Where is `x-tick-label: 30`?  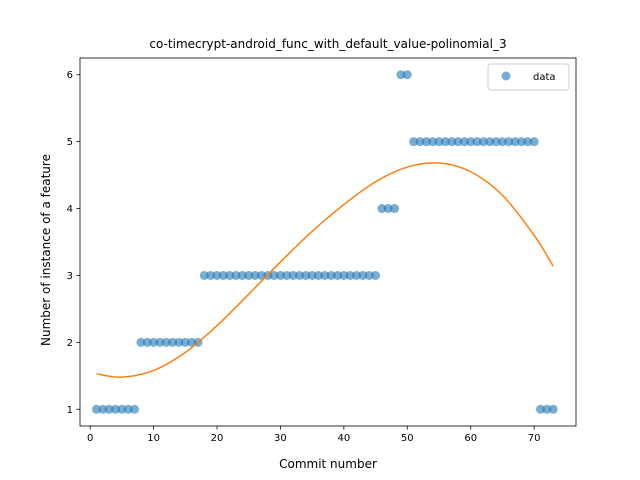
x-tick-label: 30 is located at coordinates (280, 438).